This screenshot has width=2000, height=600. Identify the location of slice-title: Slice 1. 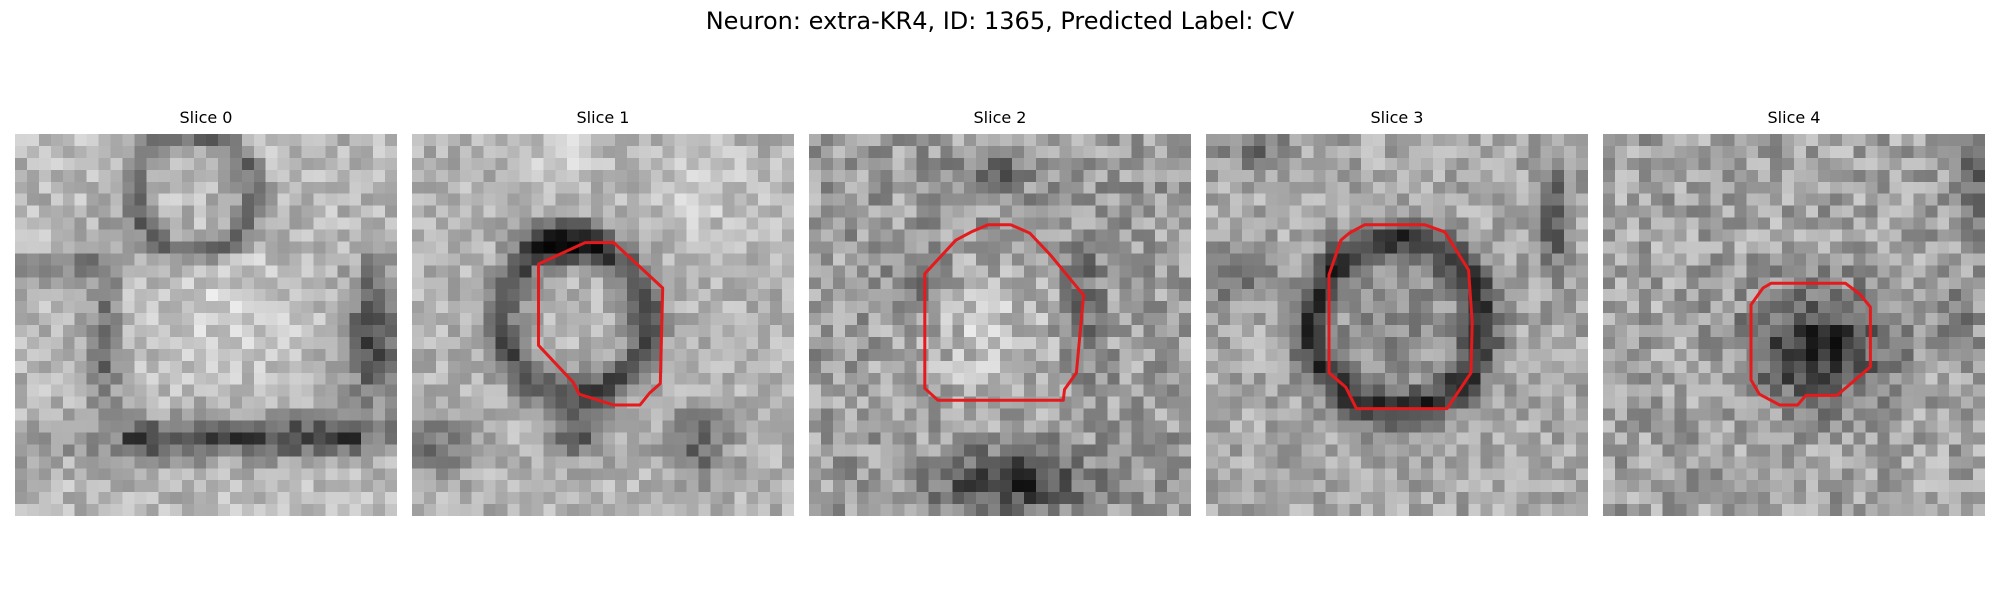
(603, 117).